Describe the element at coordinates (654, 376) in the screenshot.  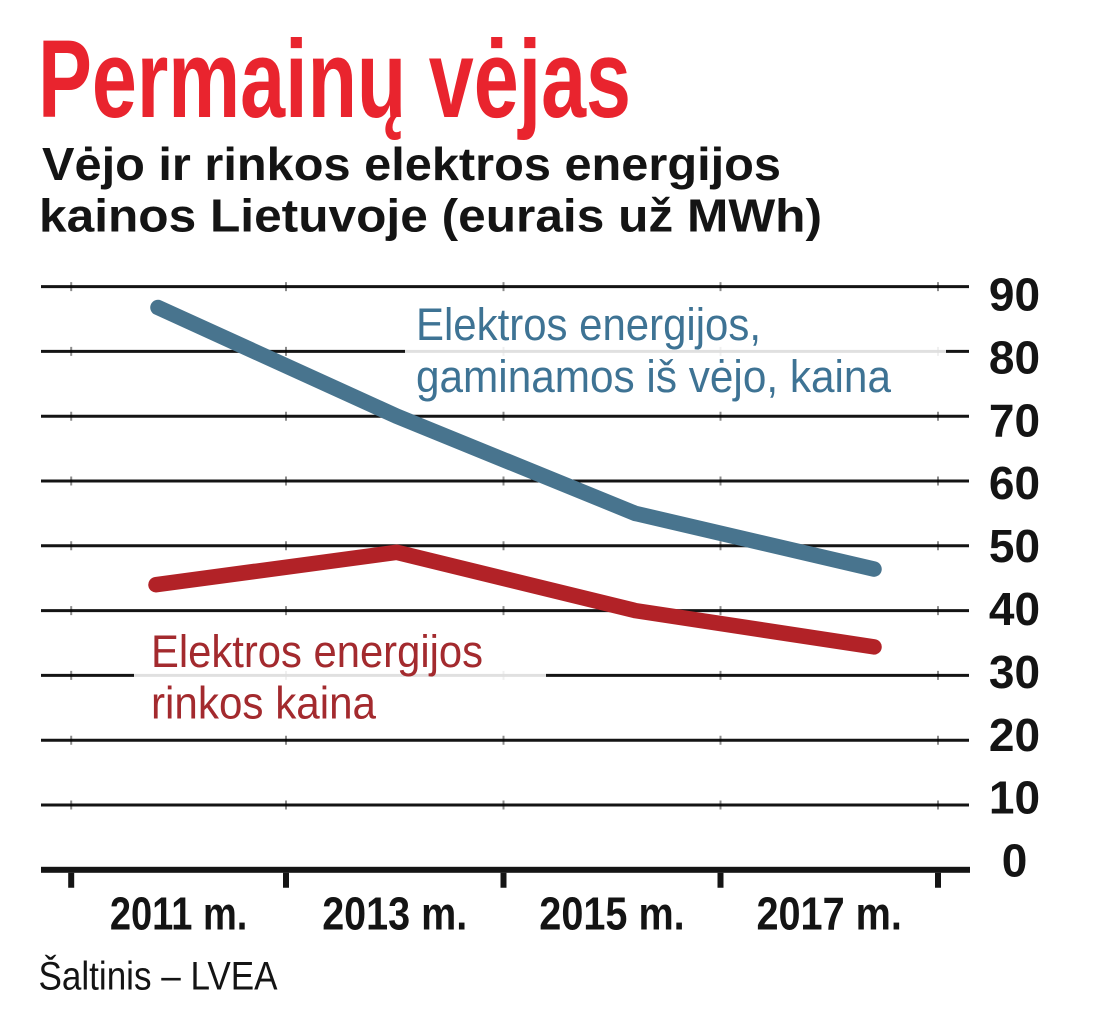
I see `svg-text: gaminamos iš vėjo, kaina` at that location.